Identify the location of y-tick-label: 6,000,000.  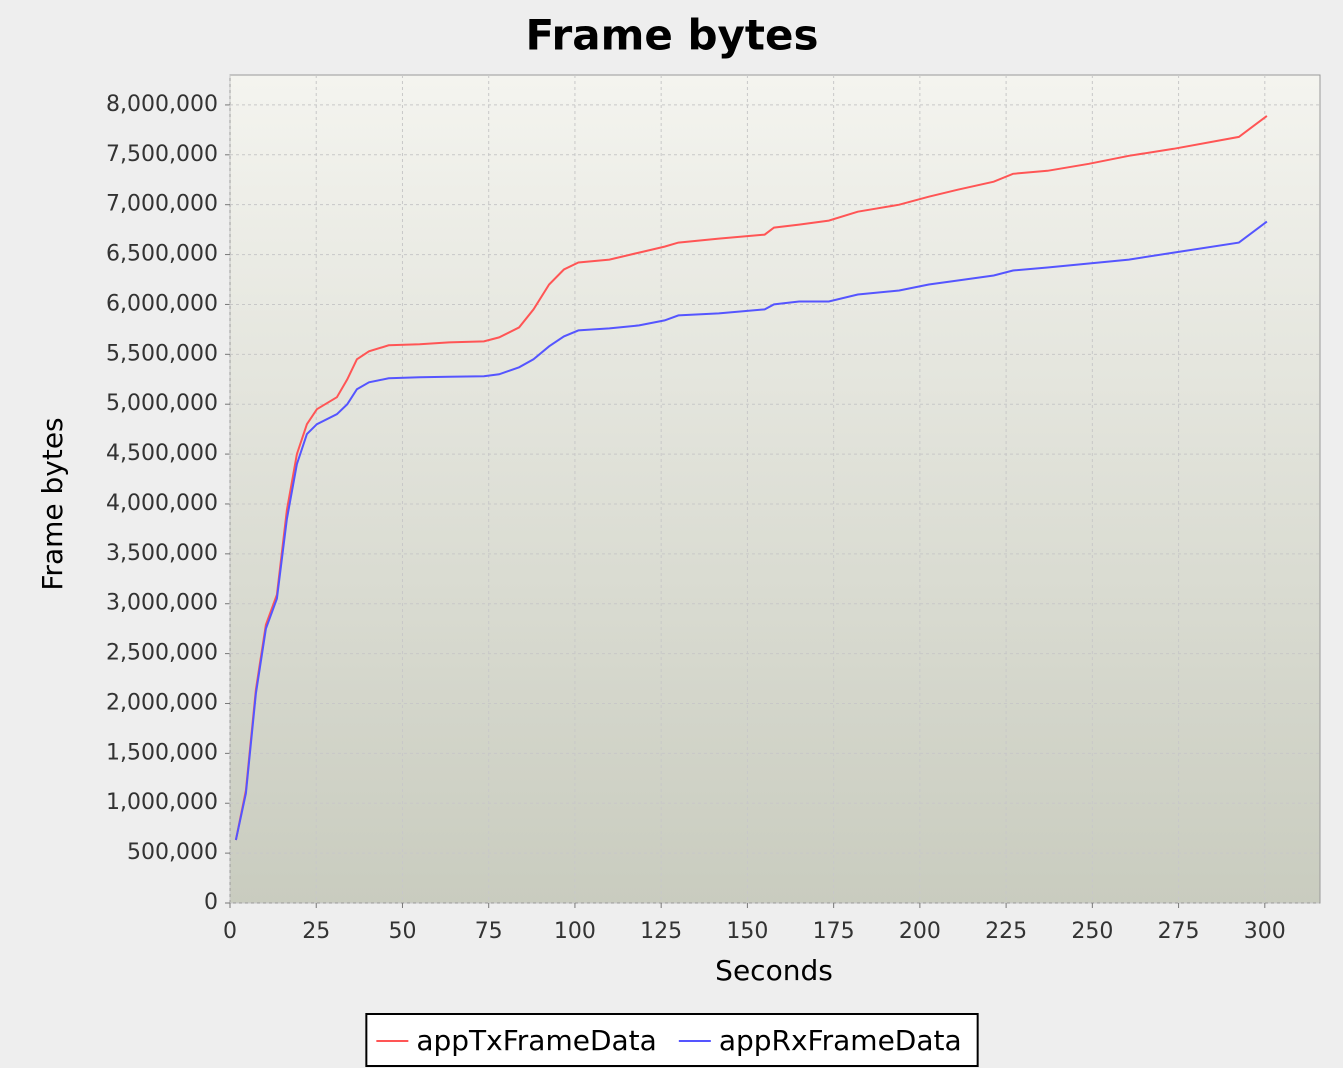
(162, 303).